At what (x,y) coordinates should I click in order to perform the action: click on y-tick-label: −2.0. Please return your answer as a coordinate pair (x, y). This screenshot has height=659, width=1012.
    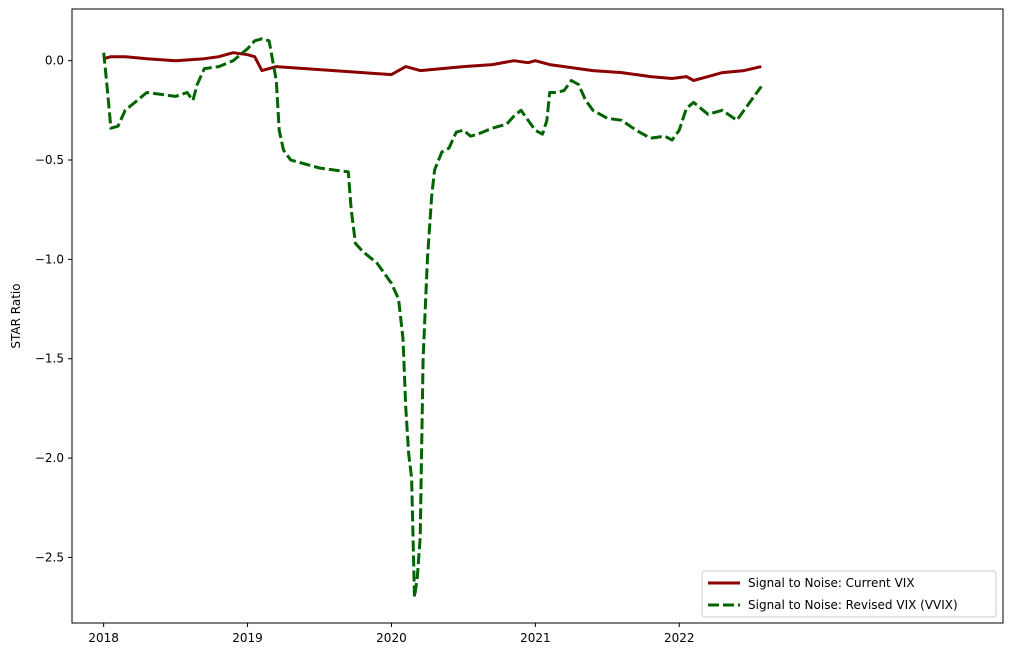
    Looking at the image, I should click on (49, 458).